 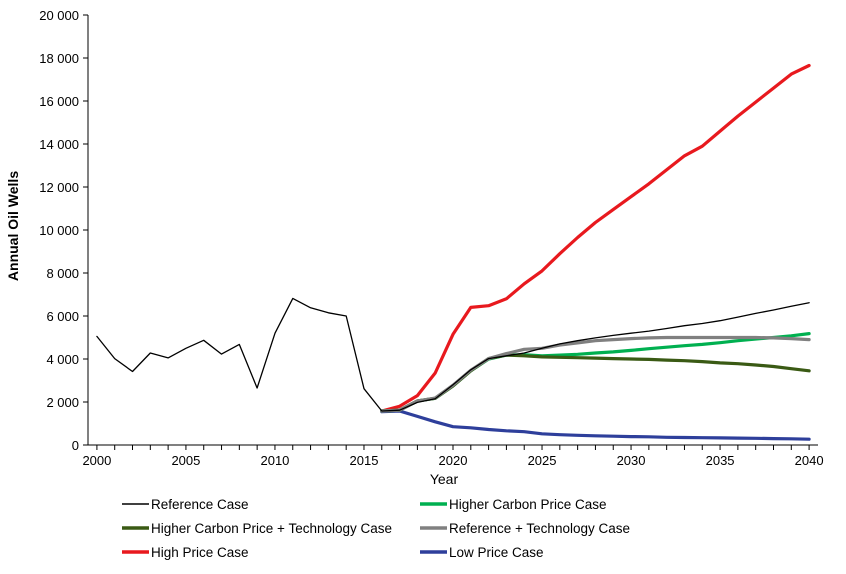 What do you see at coordinates (539, 528) in the screenshot?
I see `legend-label: Reference + Technology Case` at bounding box center [539, 528].